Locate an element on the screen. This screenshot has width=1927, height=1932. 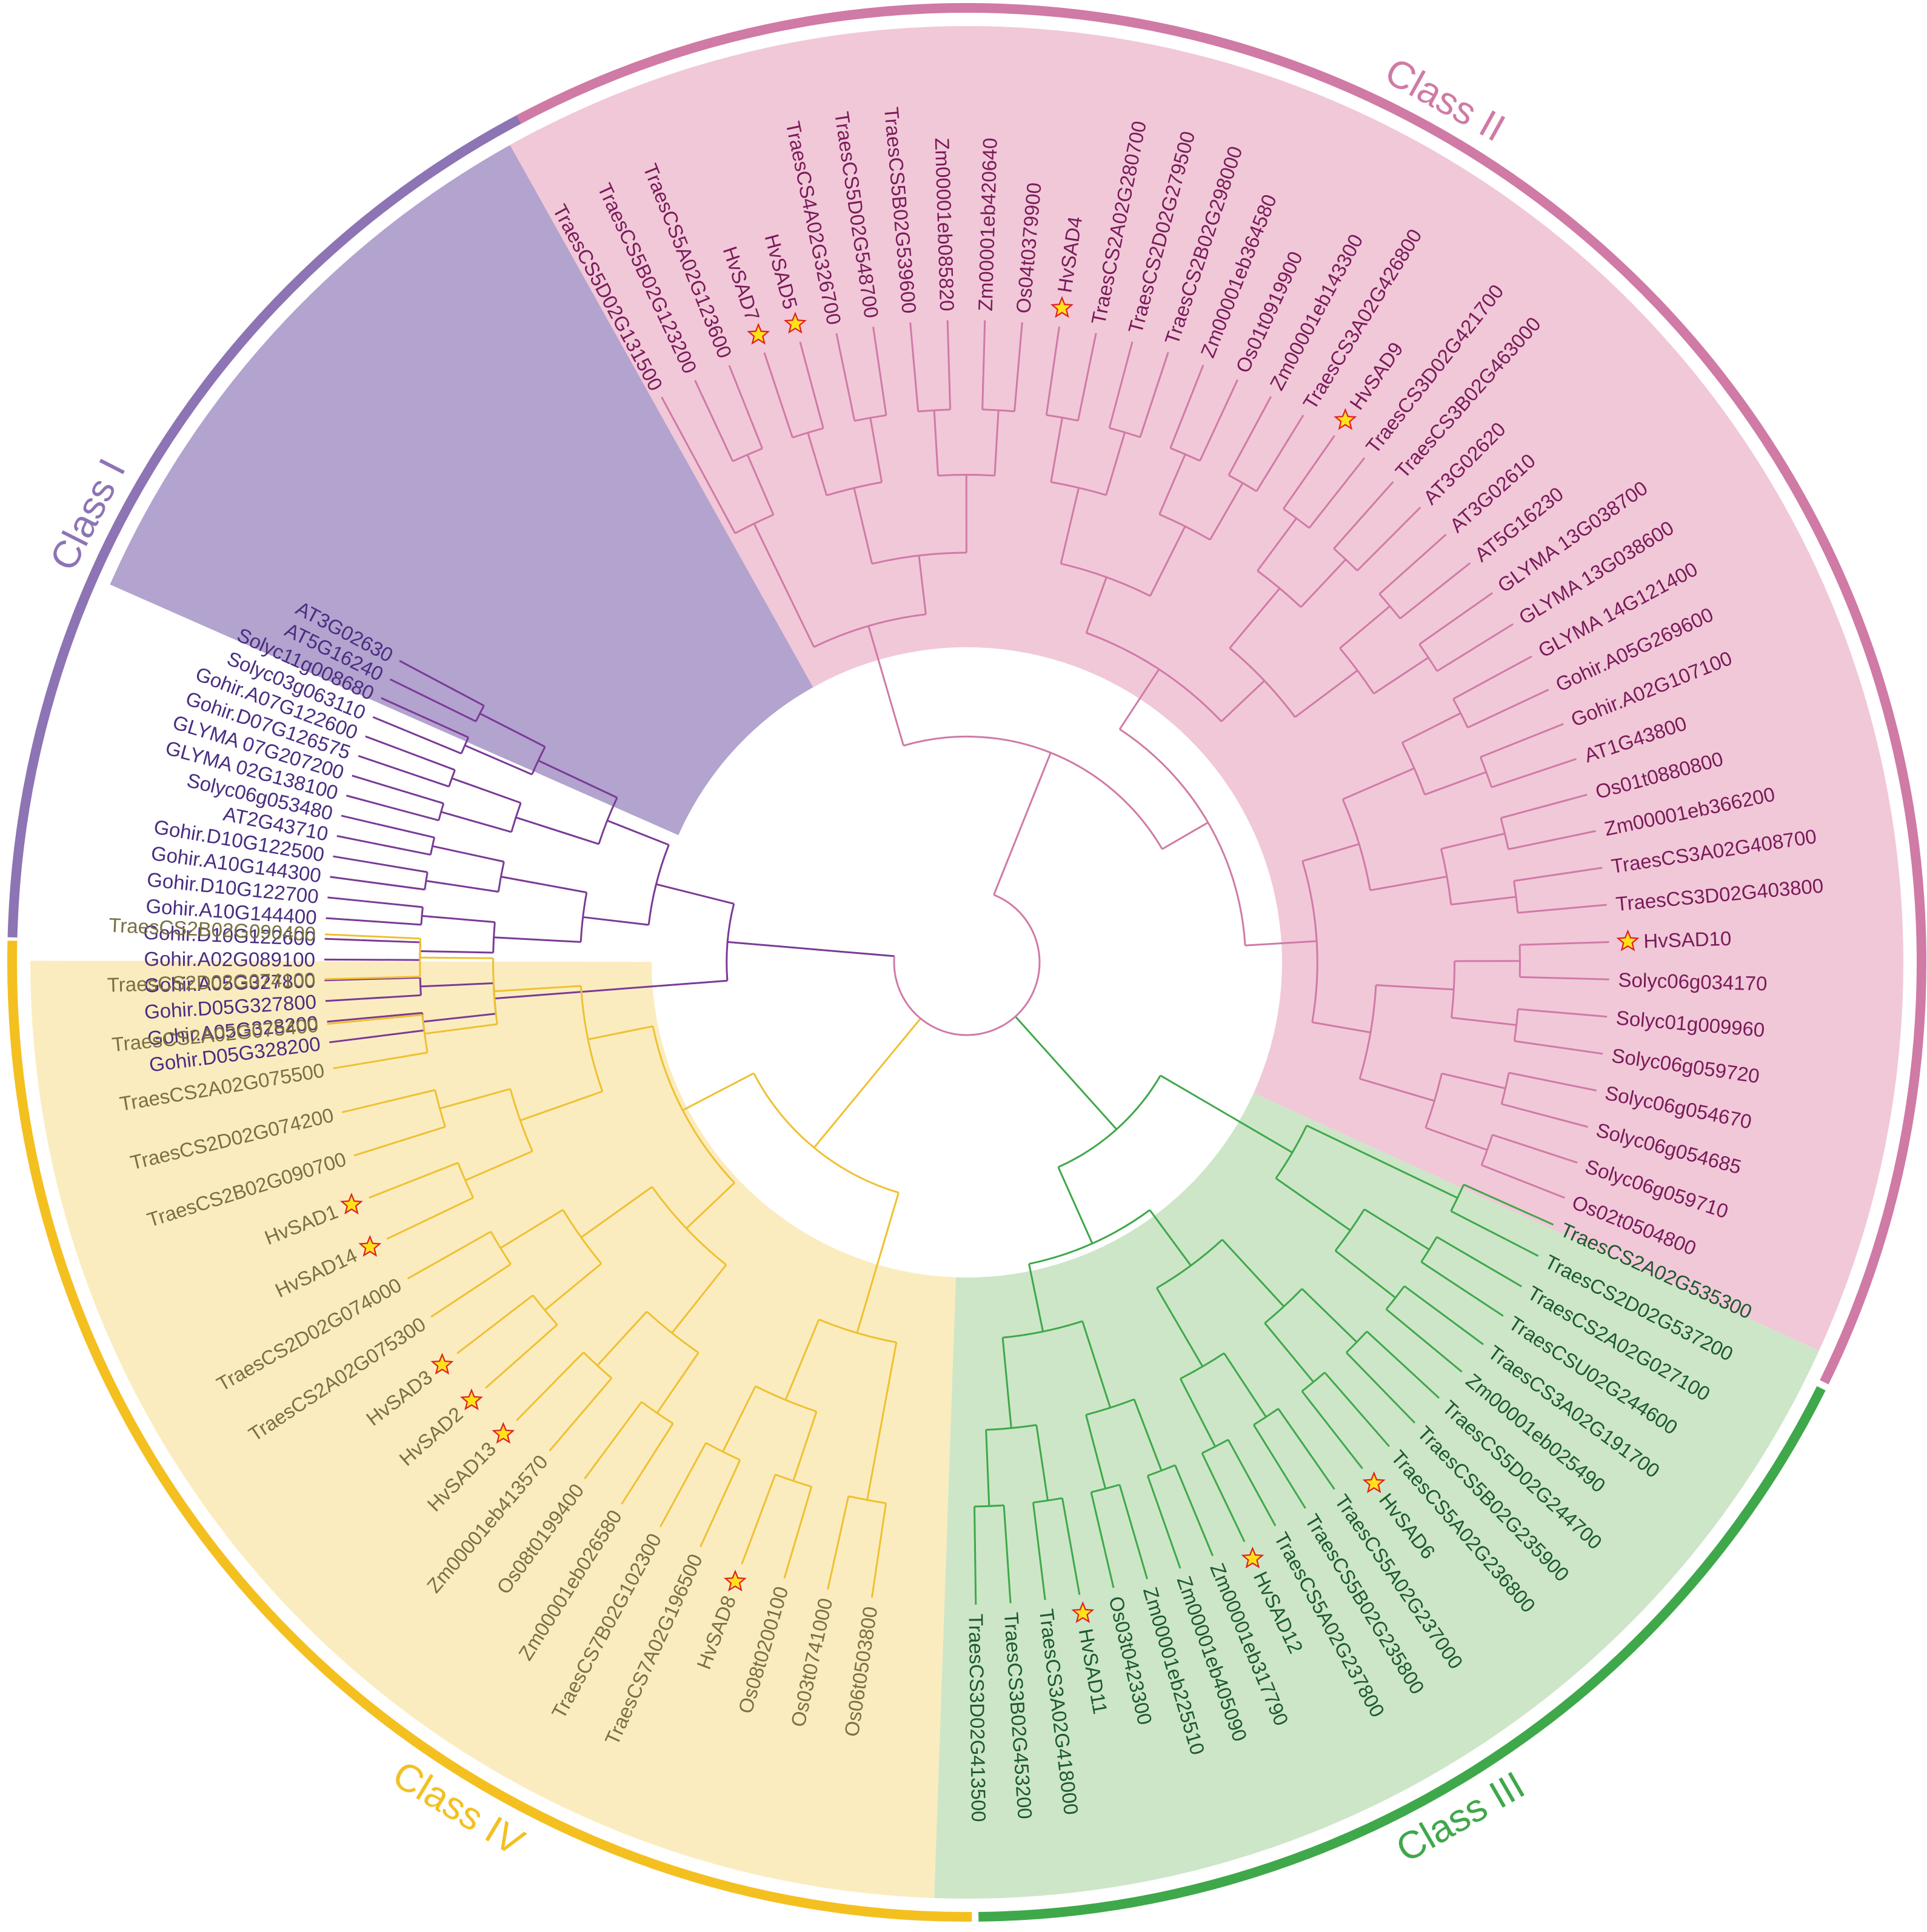
leaf-label: Gohir.A05G327800 is located at coordinates (229, 983).